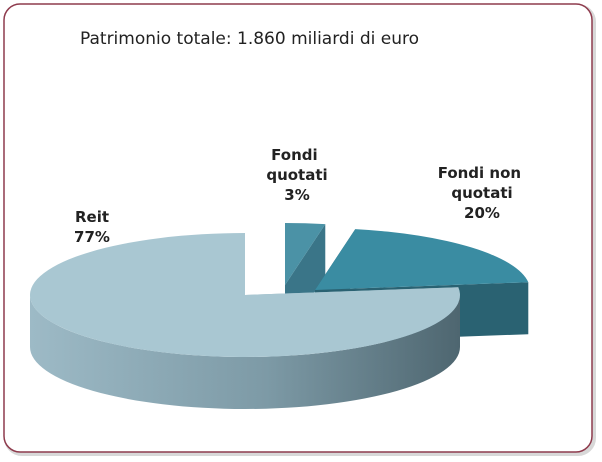 The width and height of the screenshot is (602, 462). I want to click on slice-label: Reit 77%, so click(92, 227).